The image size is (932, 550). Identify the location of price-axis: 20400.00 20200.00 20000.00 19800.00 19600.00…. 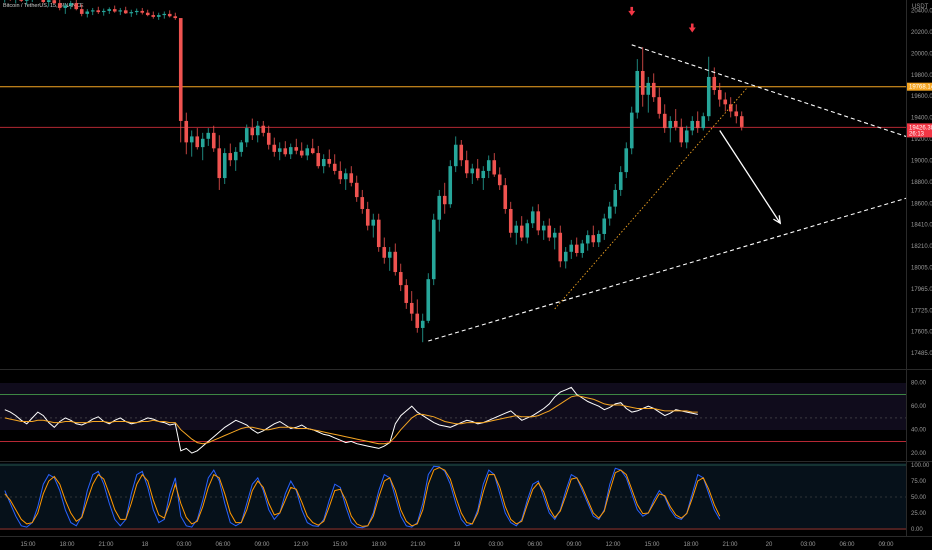
(921, 183).